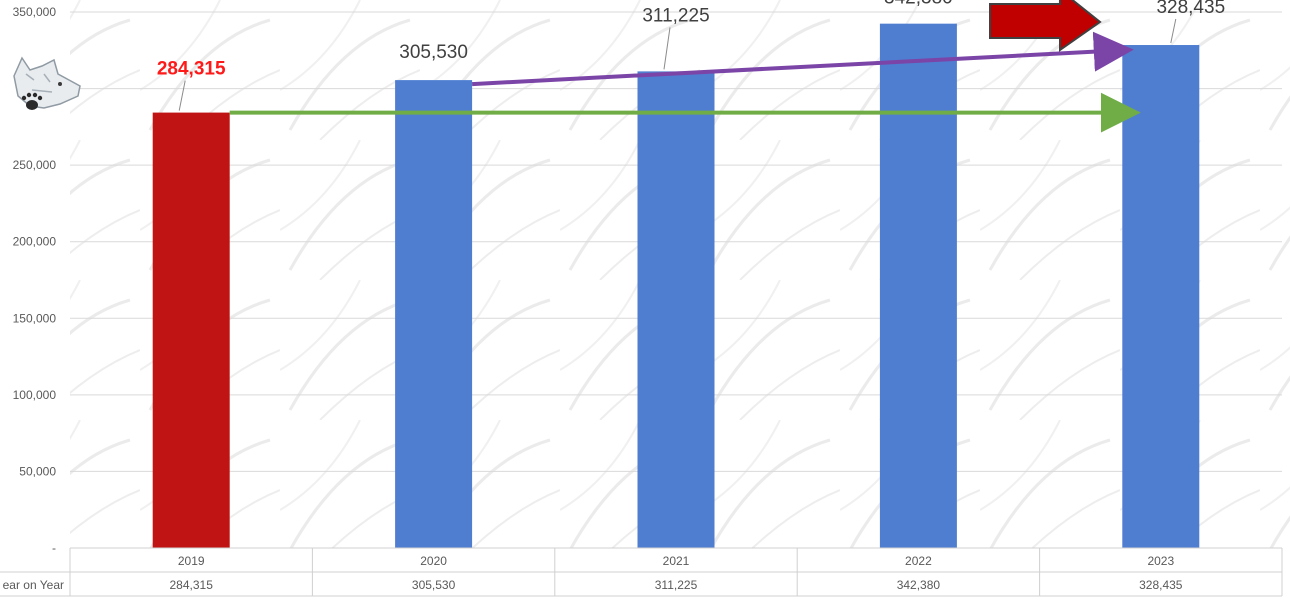 Image resolution: width=1290 pixels, height=604 pixels. I want to click on x-category-label: 2021, so click(676, 561).